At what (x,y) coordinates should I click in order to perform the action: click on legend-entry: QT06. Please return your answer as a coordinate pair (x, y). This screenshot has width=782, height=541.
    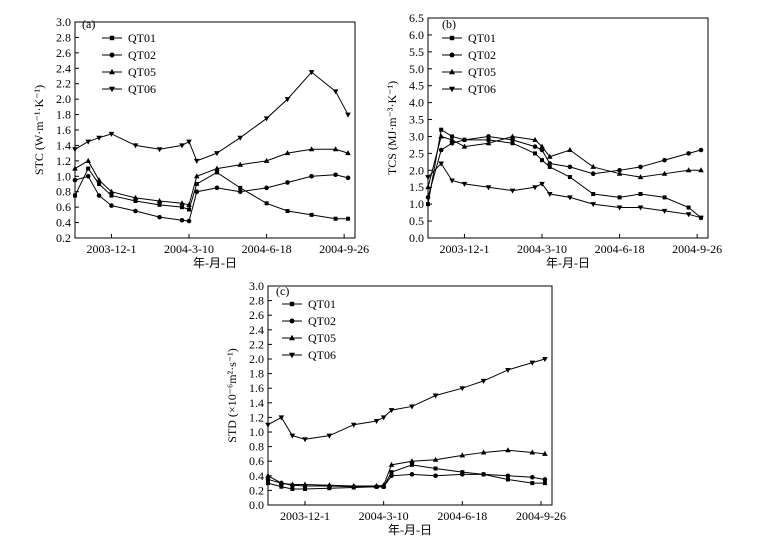
    Looking at the image, I should click on (482, 89).